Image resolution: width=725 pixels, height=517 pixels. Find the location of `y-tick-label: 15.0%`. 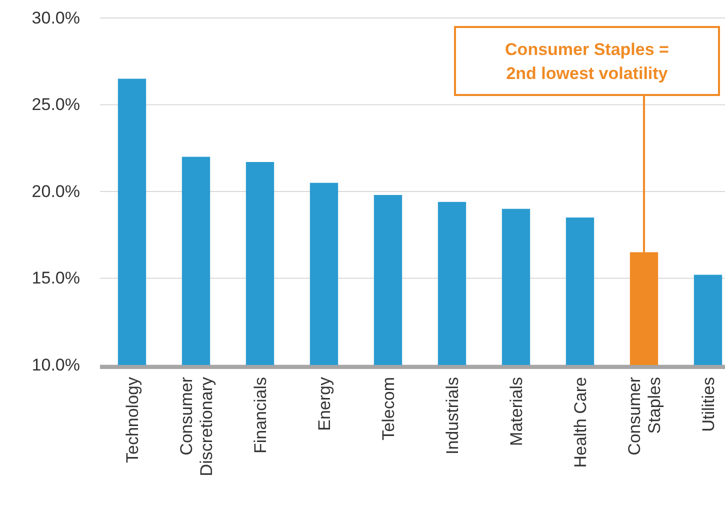

y-tick-label: 15.0% is located at coordinates (56, 278).